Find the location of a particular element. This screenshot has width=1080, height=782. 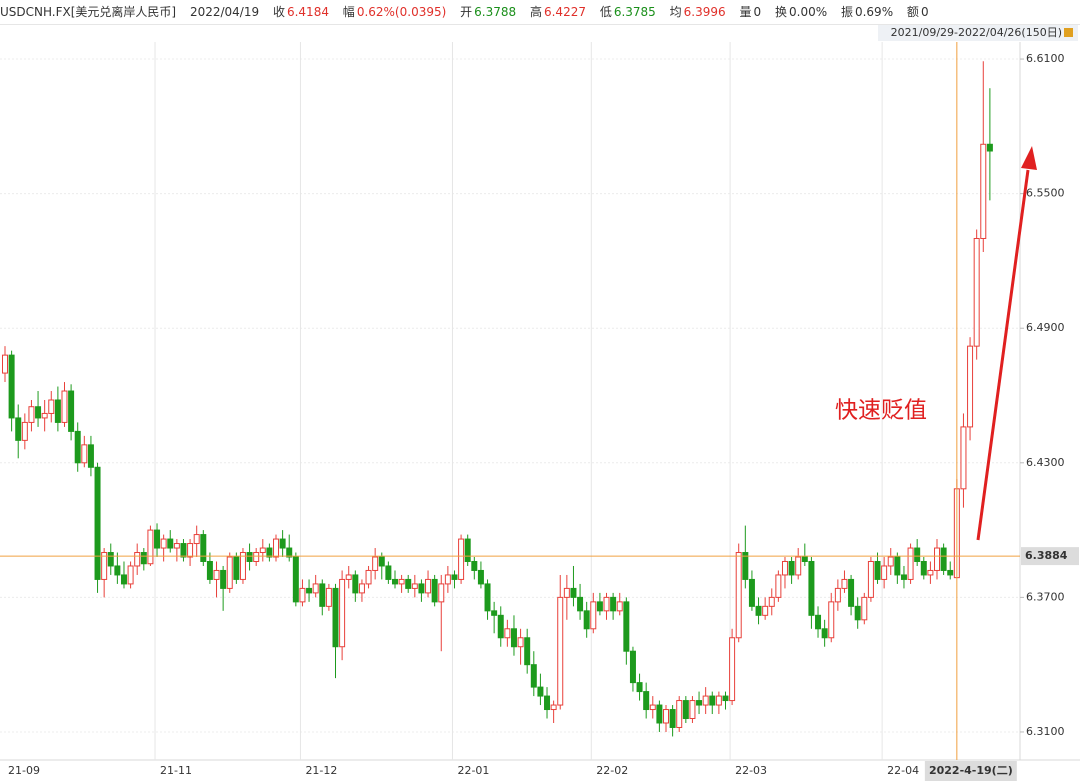

value: 0 is located at coordinates (757, 12).